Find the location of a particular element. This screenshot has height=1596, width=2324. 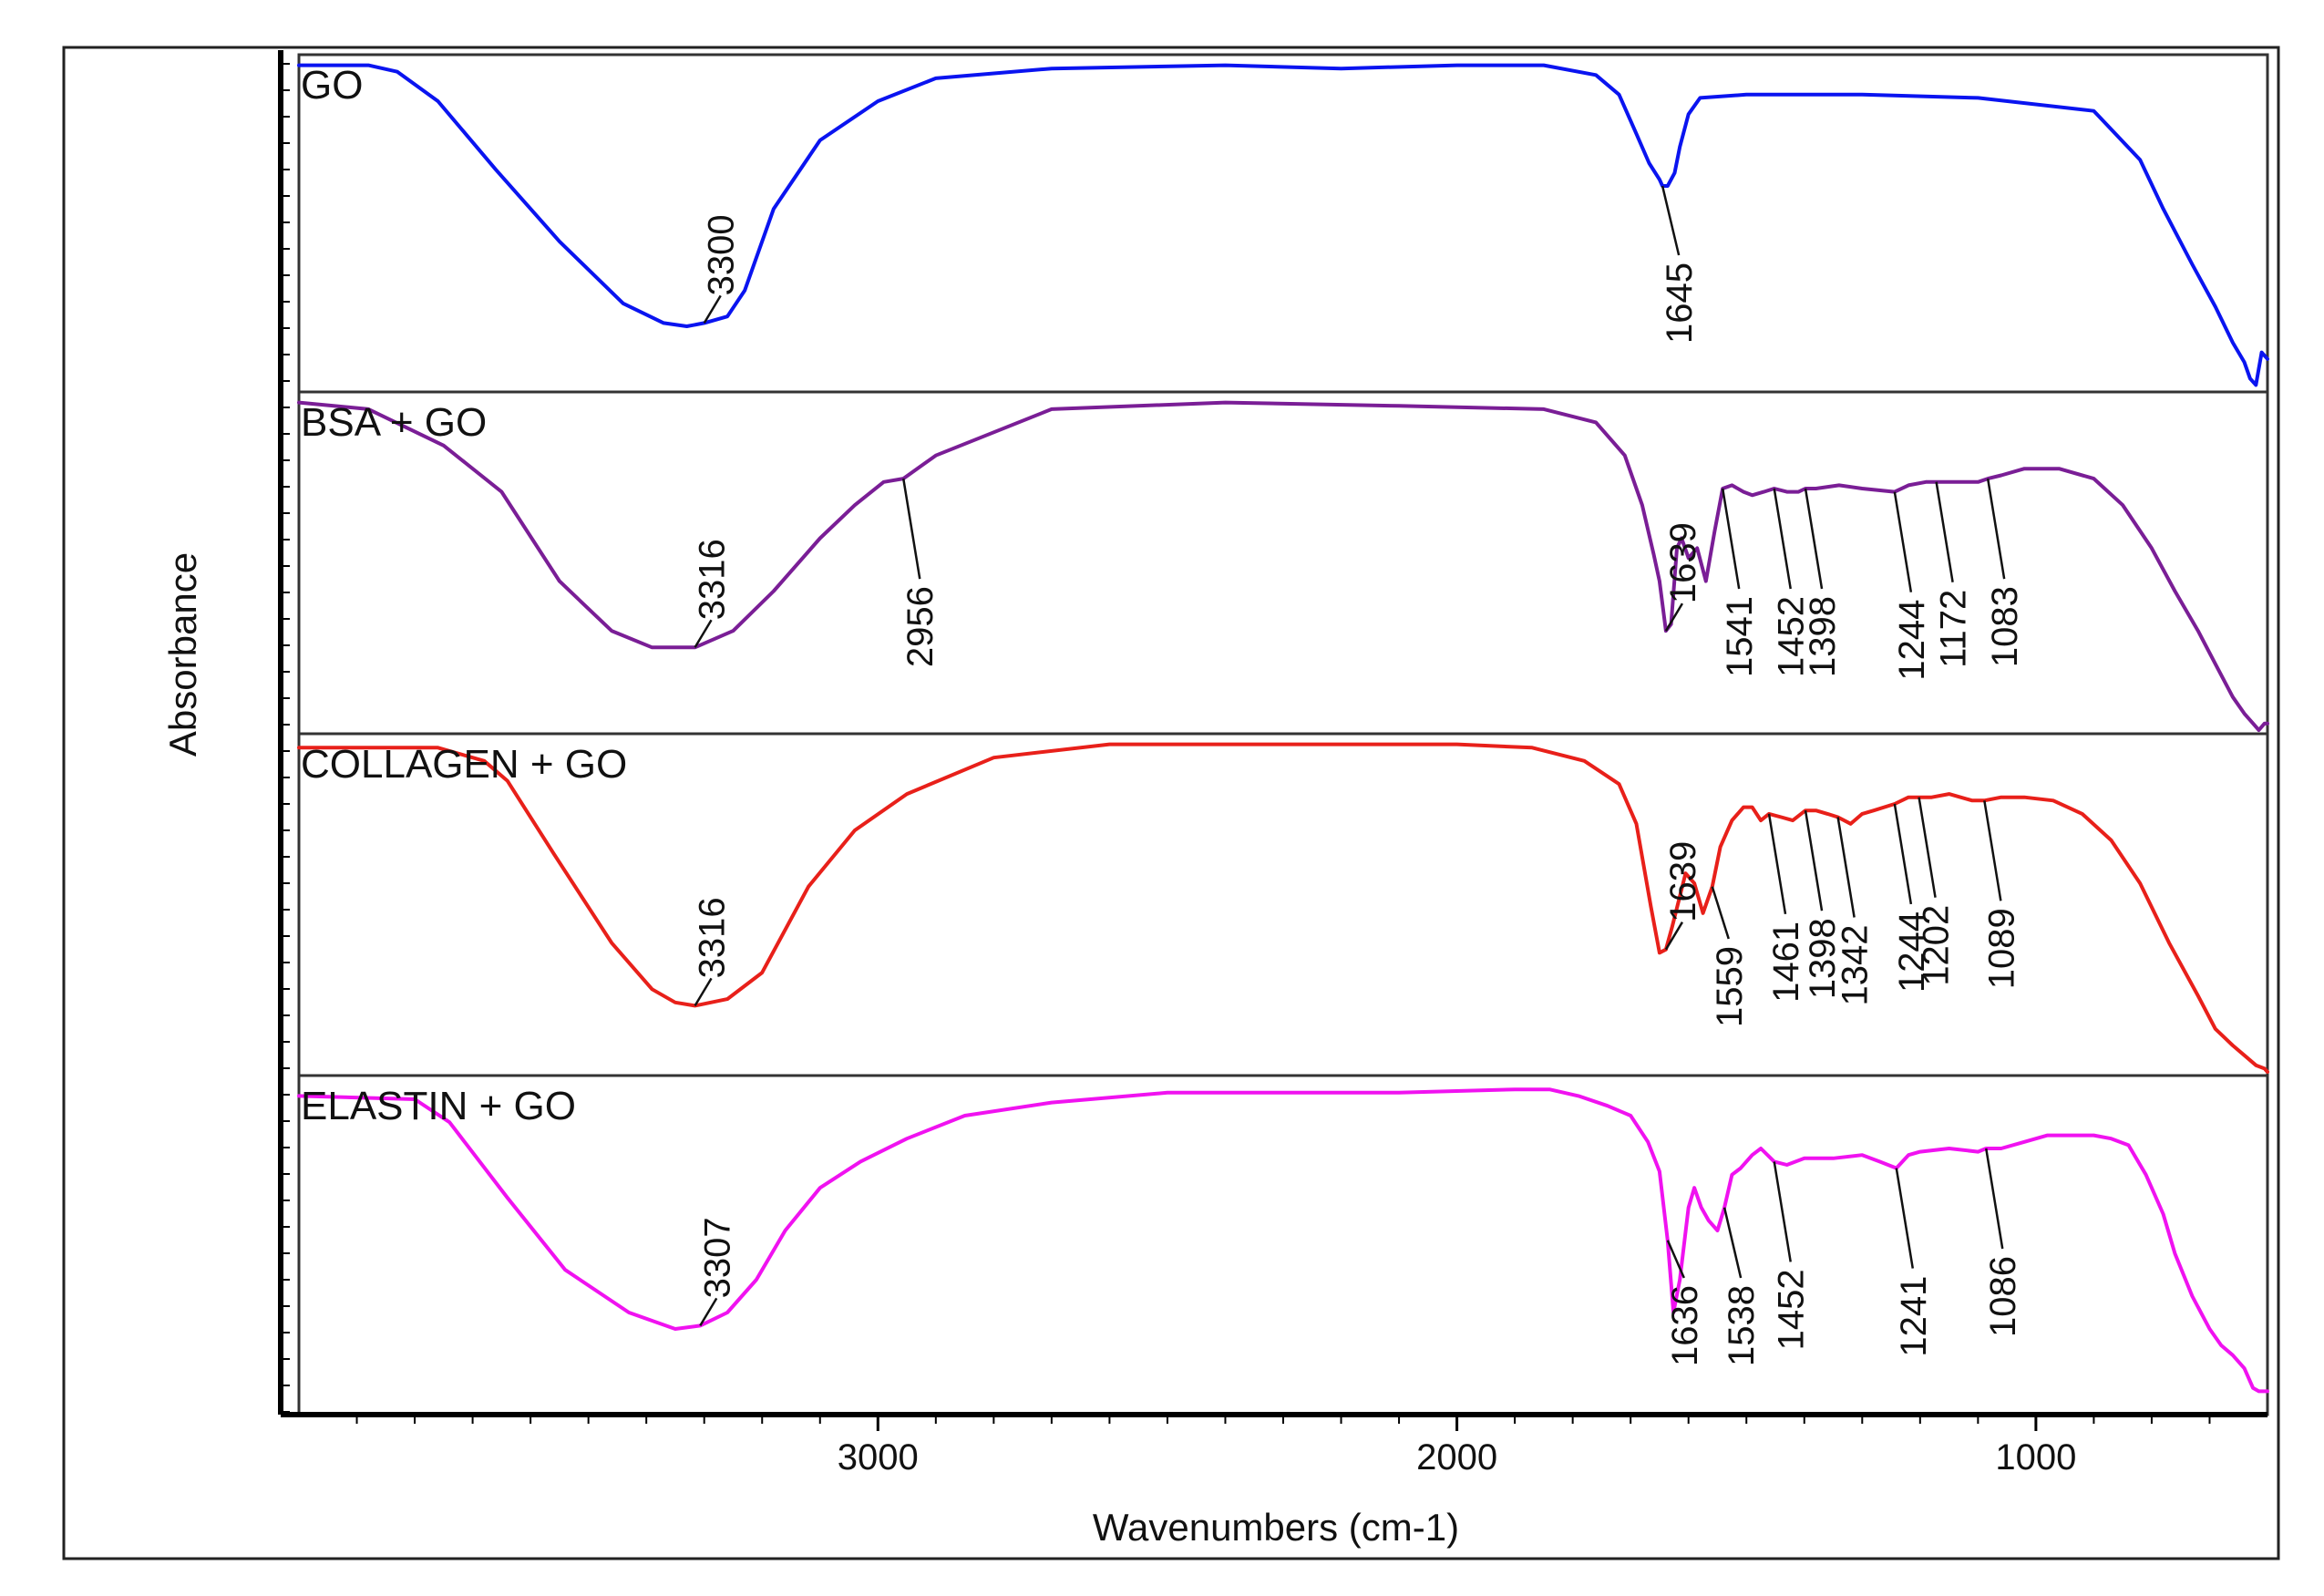

peak-label-1086: 1086 is located at coordinates (2003, 1296).